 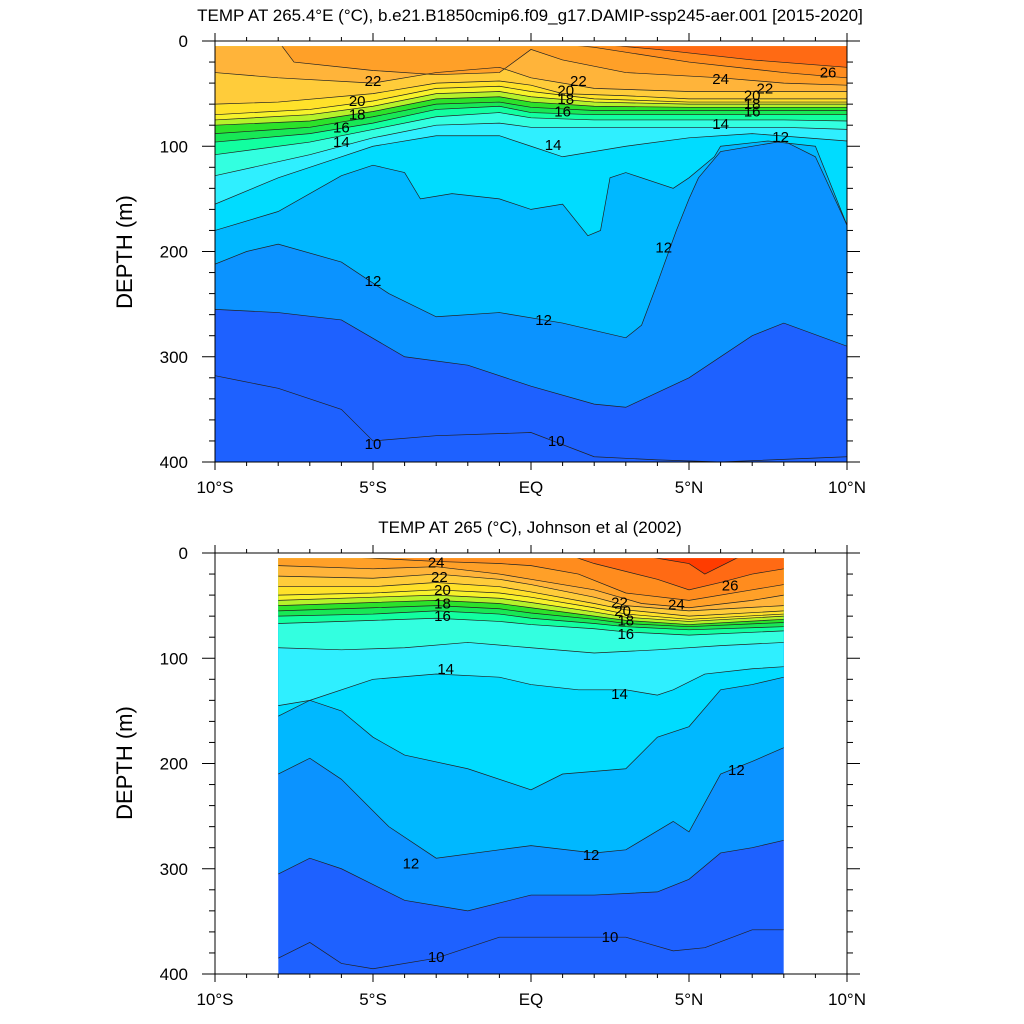 What do you see at coordinates (373, 999) in the screenshot?
I see `x-tick-label: 5°S` at bounding box center [373, 999].